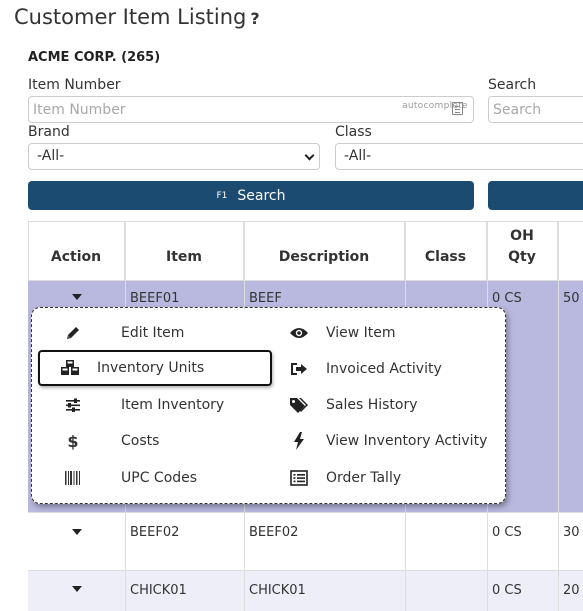 The image size is (583, 611). What do you see at coordinates (130, 17) in the screenshot?
I see `page-title-text: Customer Item Listing` at bounding box center [130, 17].